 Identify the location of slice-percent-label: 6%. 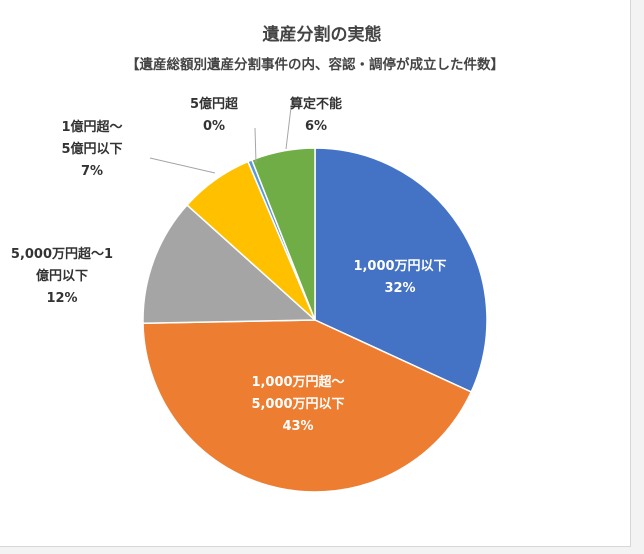
(316, 126).